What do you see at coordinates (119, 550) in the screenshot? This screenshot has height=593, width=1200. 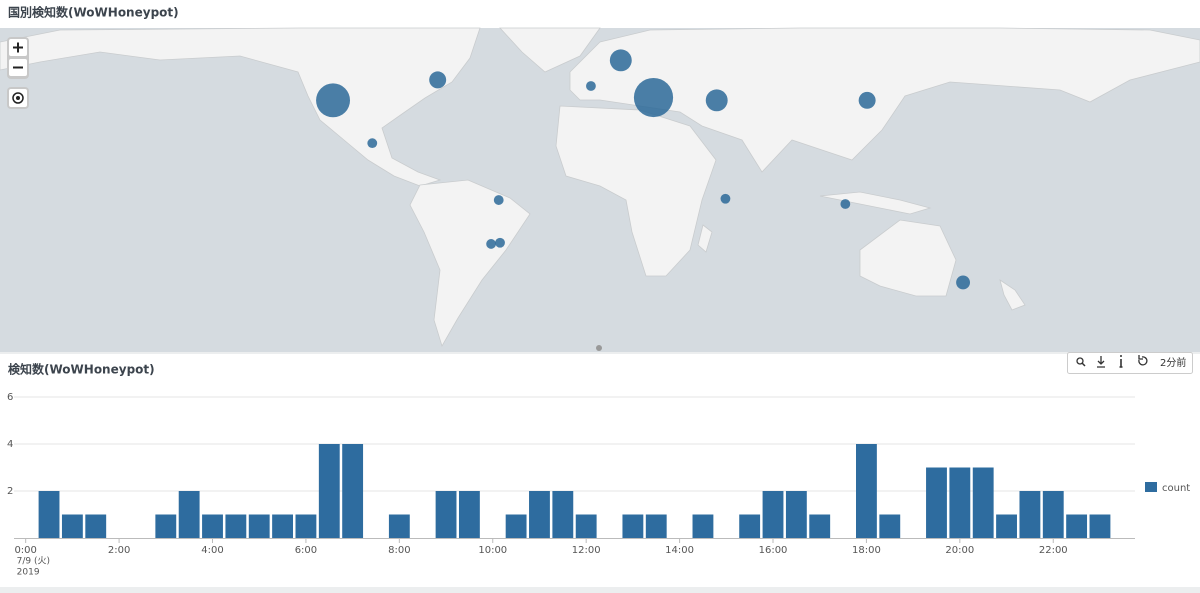 I see `x-tick-label: 2:00` at bounding box center [119, 550].